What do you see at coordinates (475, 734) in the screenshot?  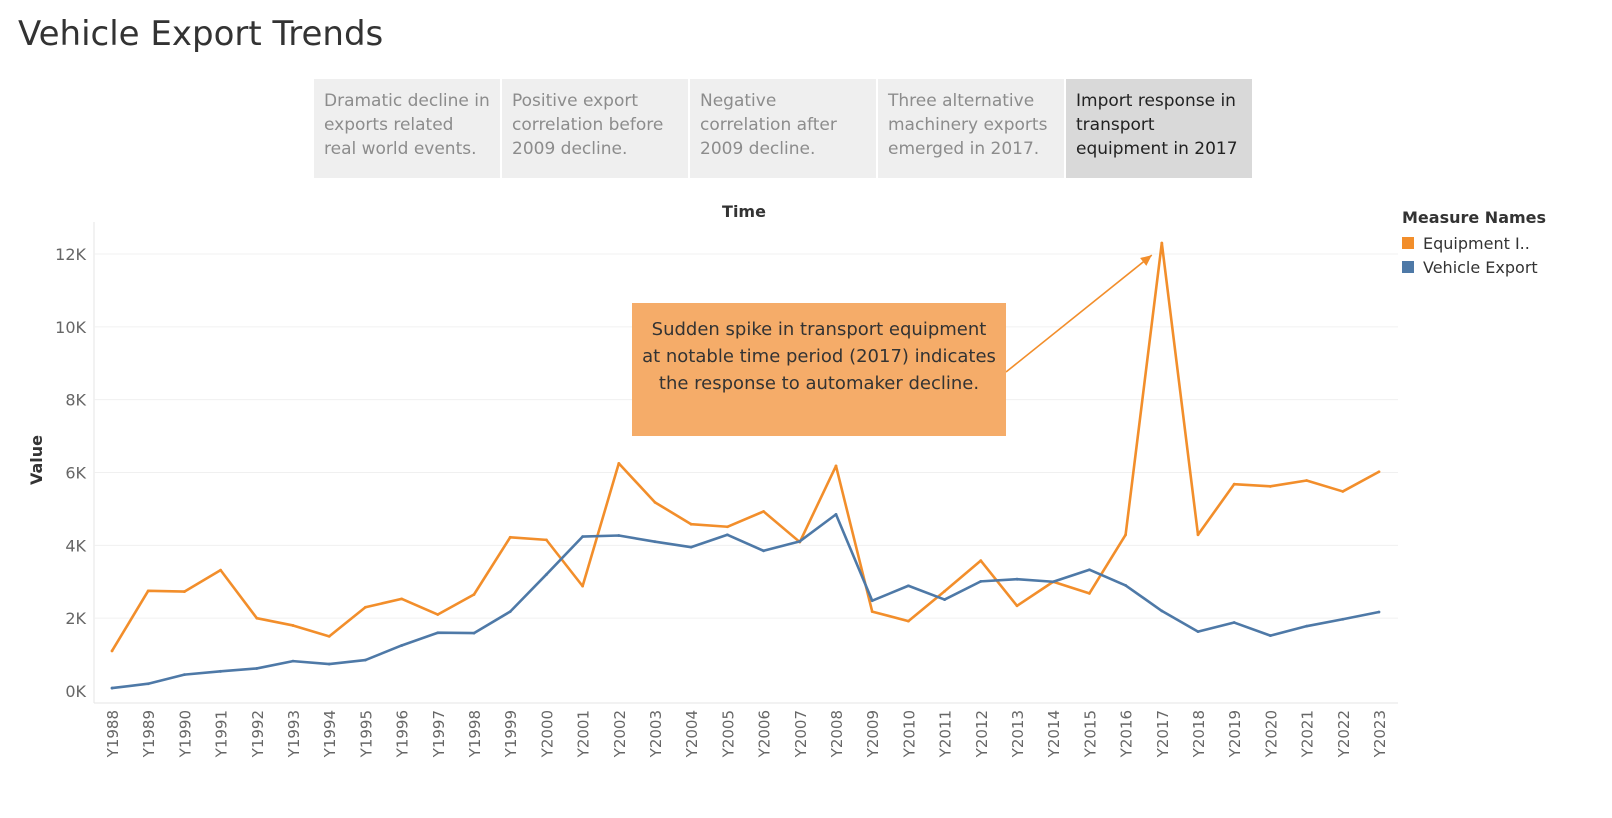 I see `x-tick-label: Y1998` at bounding box center [475, 734].